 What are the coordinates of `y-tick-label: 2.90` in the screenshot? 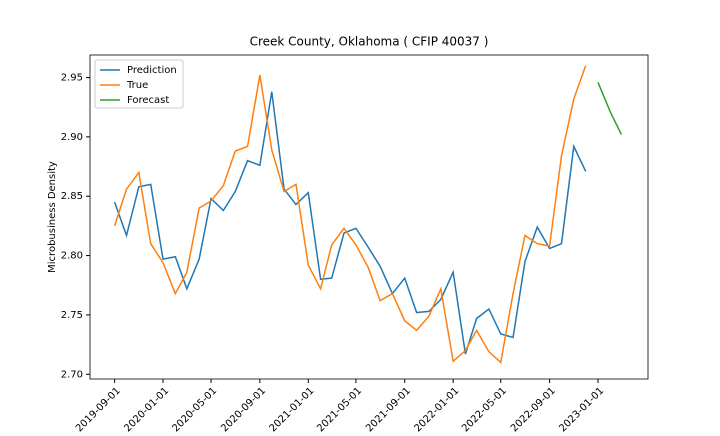 It's located at (72, 137).